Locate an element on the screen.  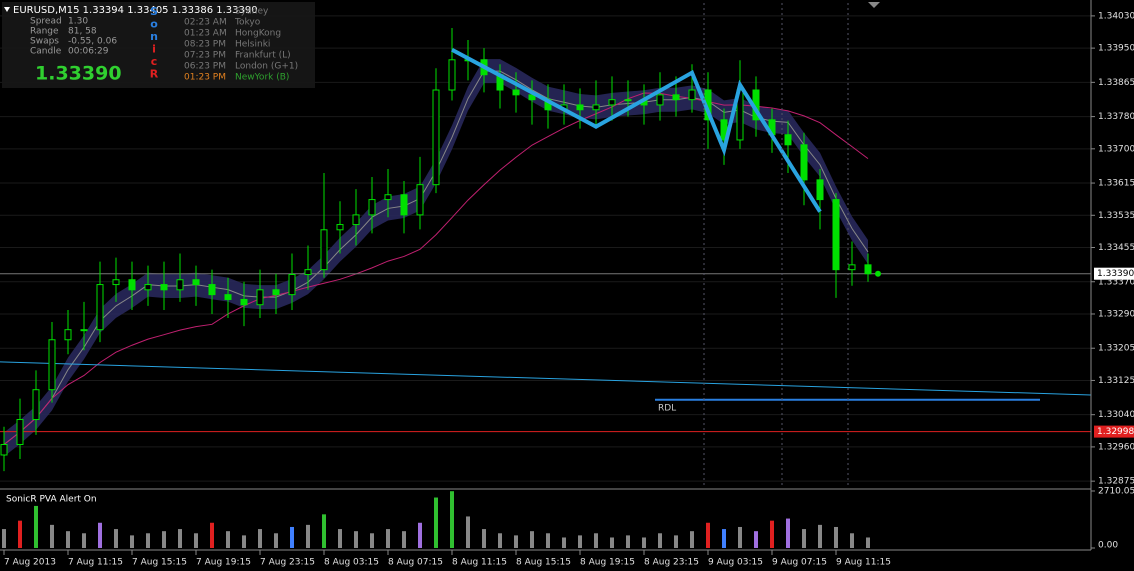
session-time: 06:23 PM is located at coordinates (205, 67).